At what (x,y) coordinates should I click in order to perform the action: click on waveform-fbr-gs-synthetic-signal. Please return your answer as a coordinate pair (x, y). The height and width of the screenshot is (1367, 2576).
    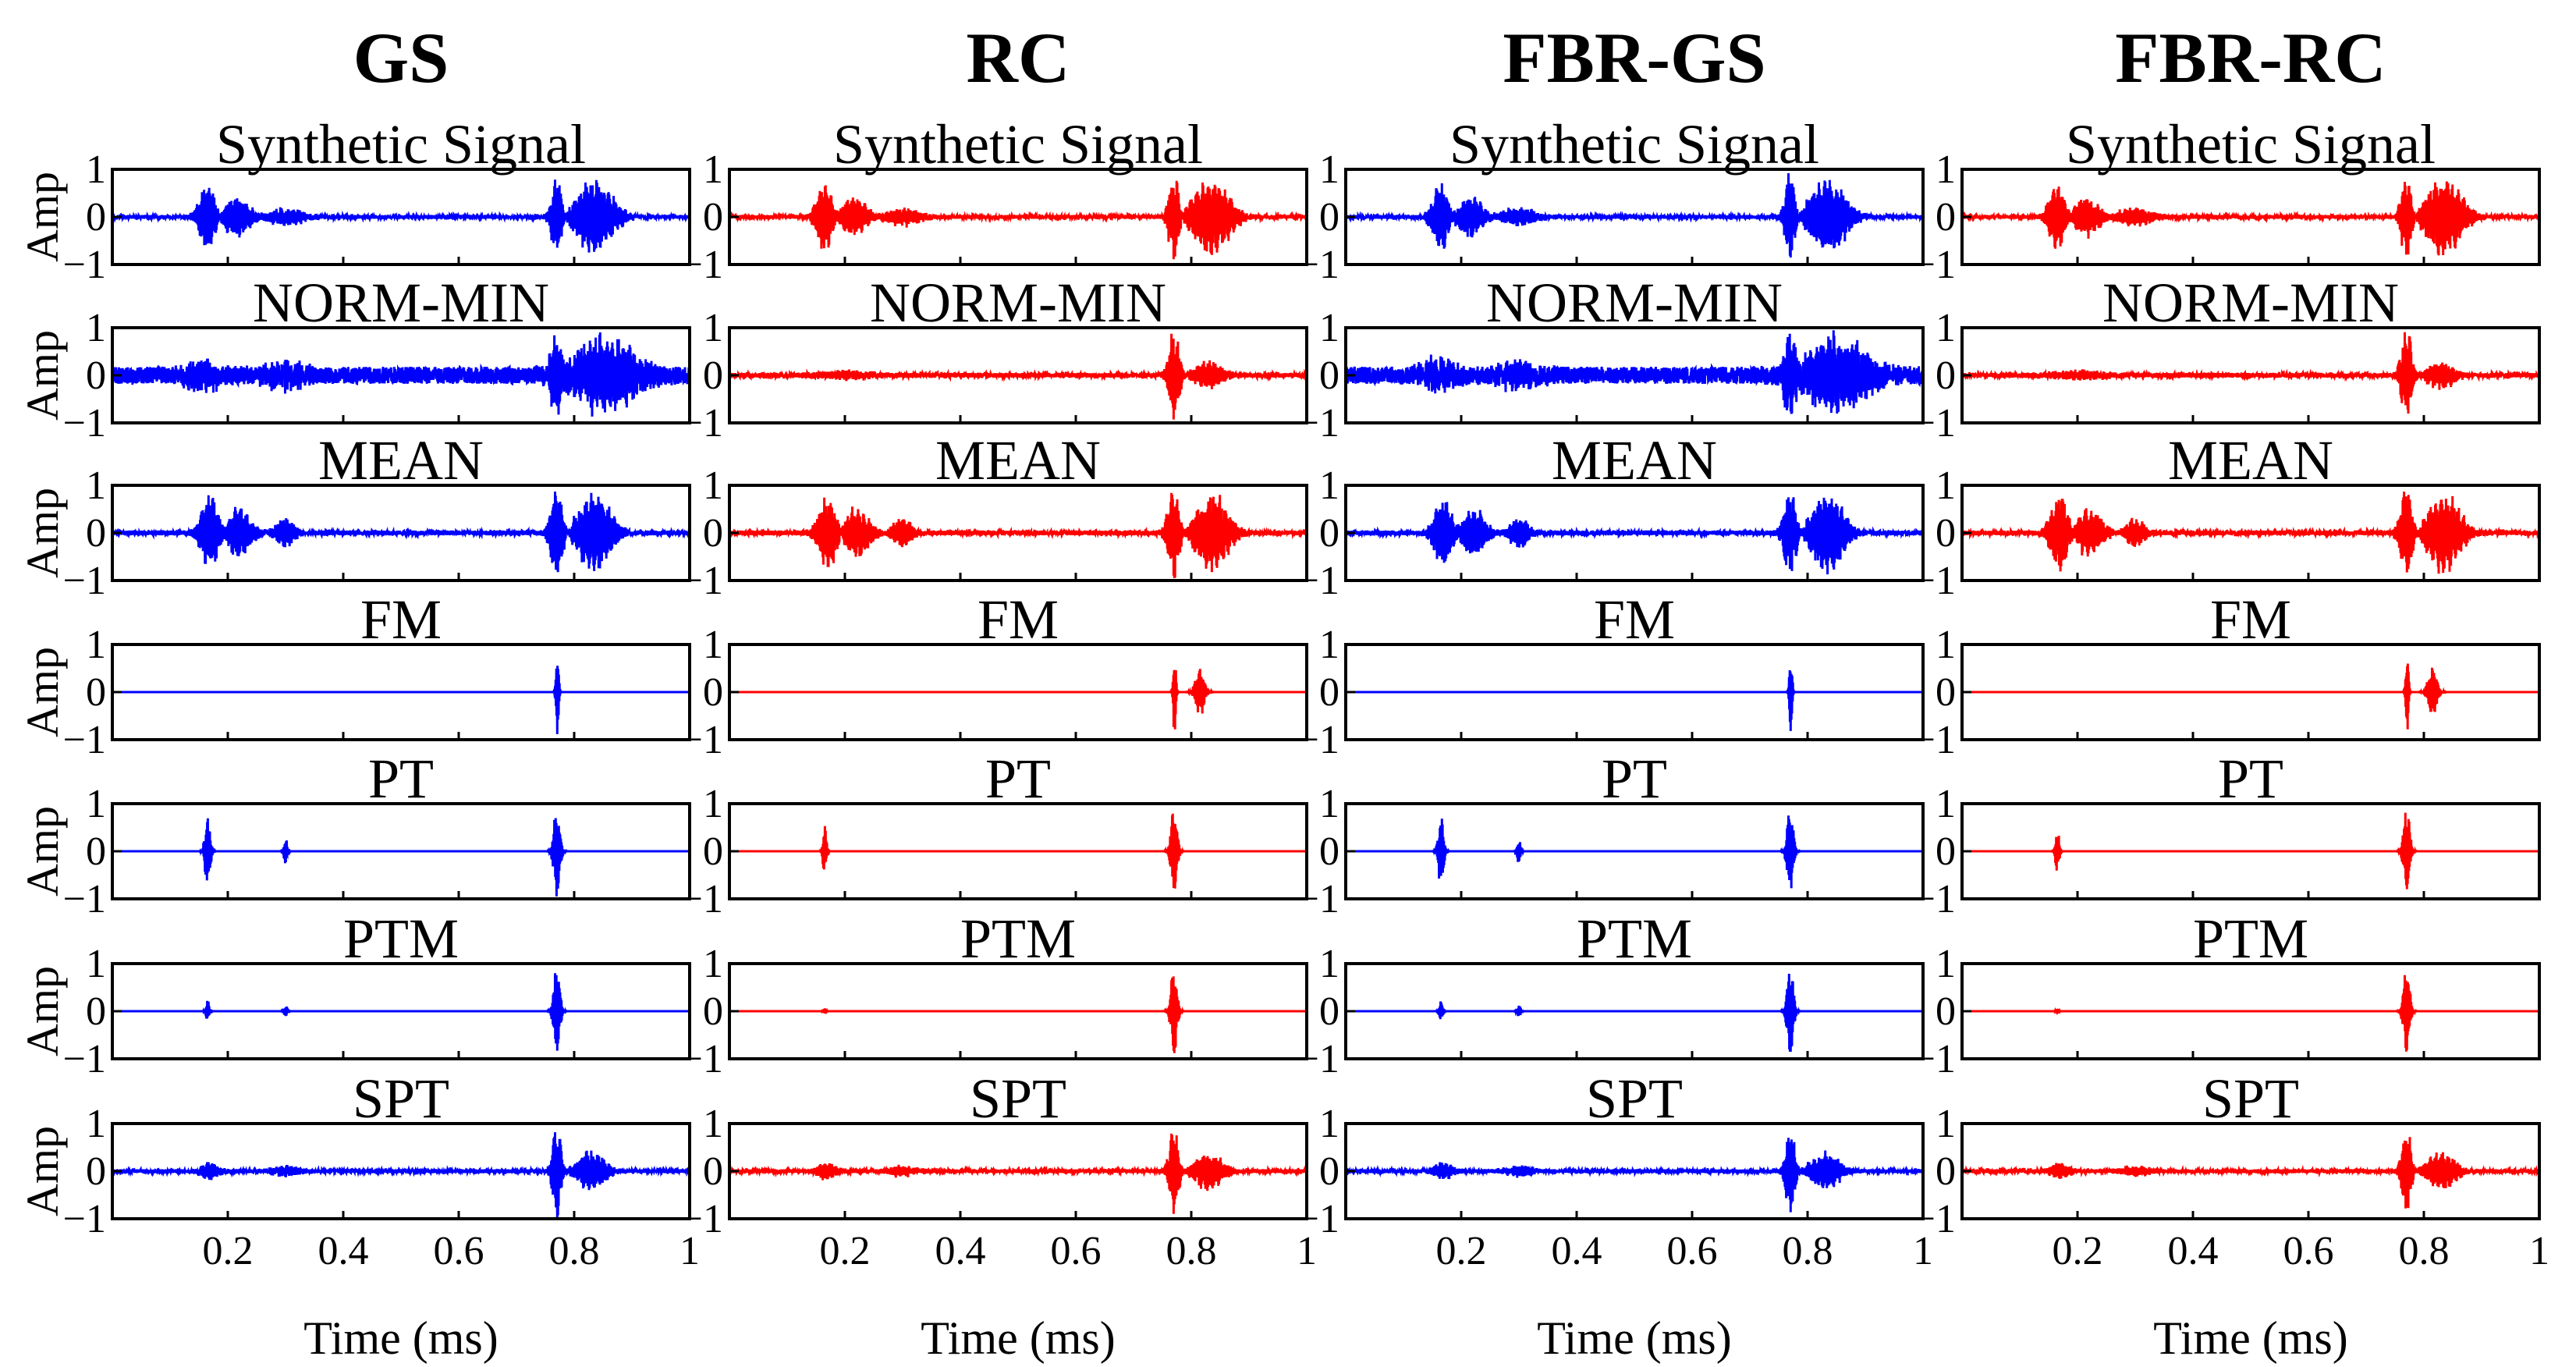
    Looking at the image, I should click on (1634, 215).